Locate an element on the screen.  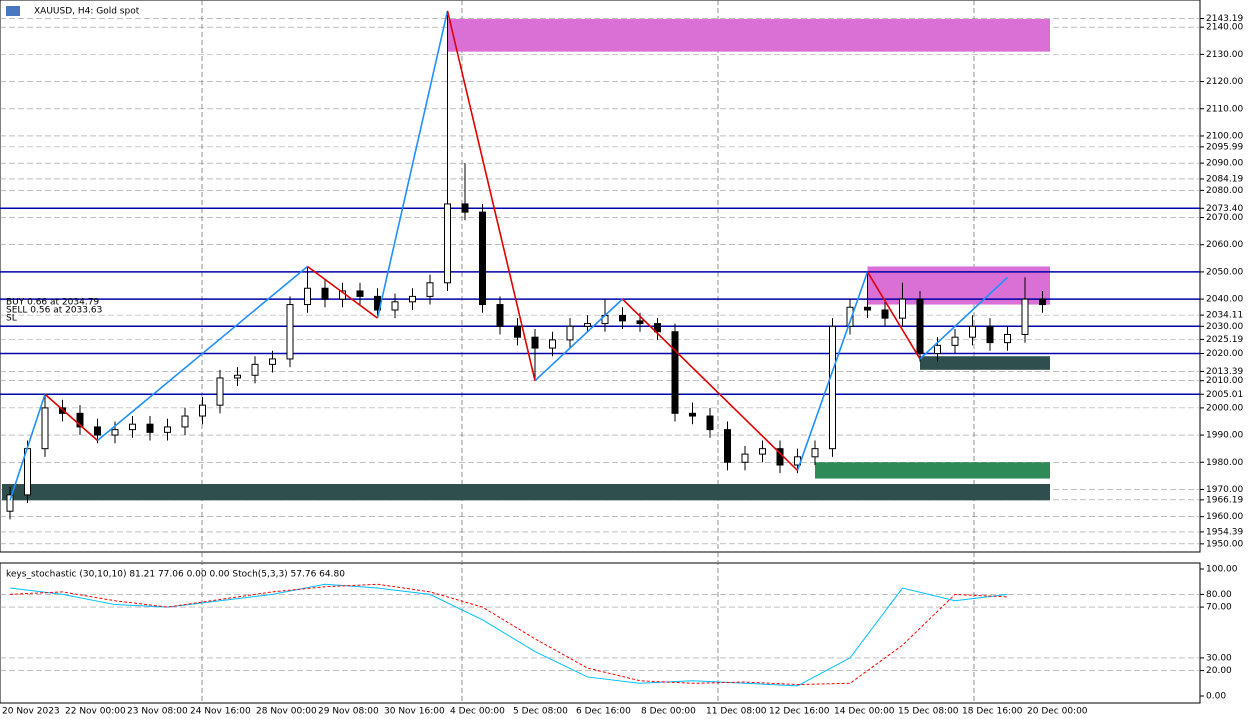
x-tick-label: 23 Nov 08:00 is located at coordinates (157, 712).